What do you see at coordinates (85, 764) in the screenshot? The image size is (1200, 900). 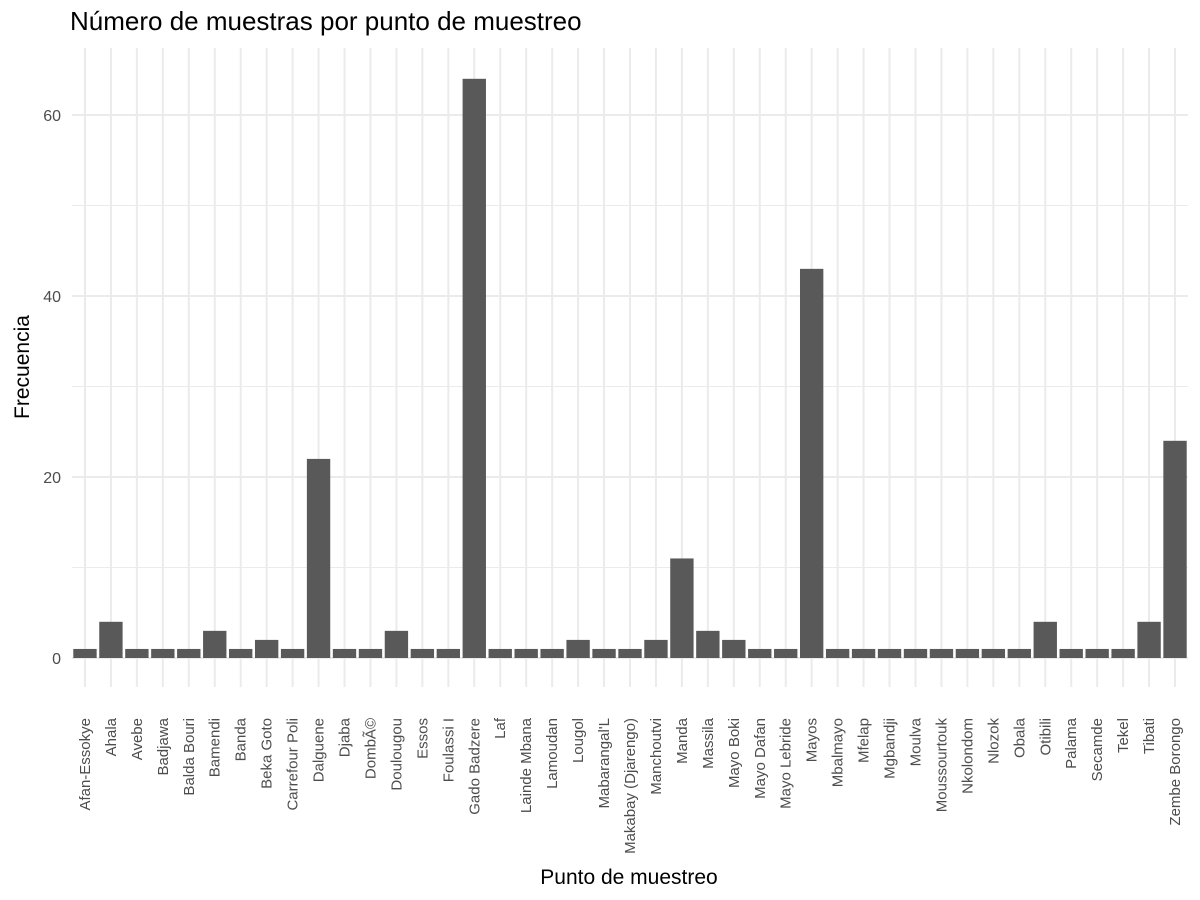 I see `x-tick-label: Afan-Essokye` at bounding box center [85, 764].